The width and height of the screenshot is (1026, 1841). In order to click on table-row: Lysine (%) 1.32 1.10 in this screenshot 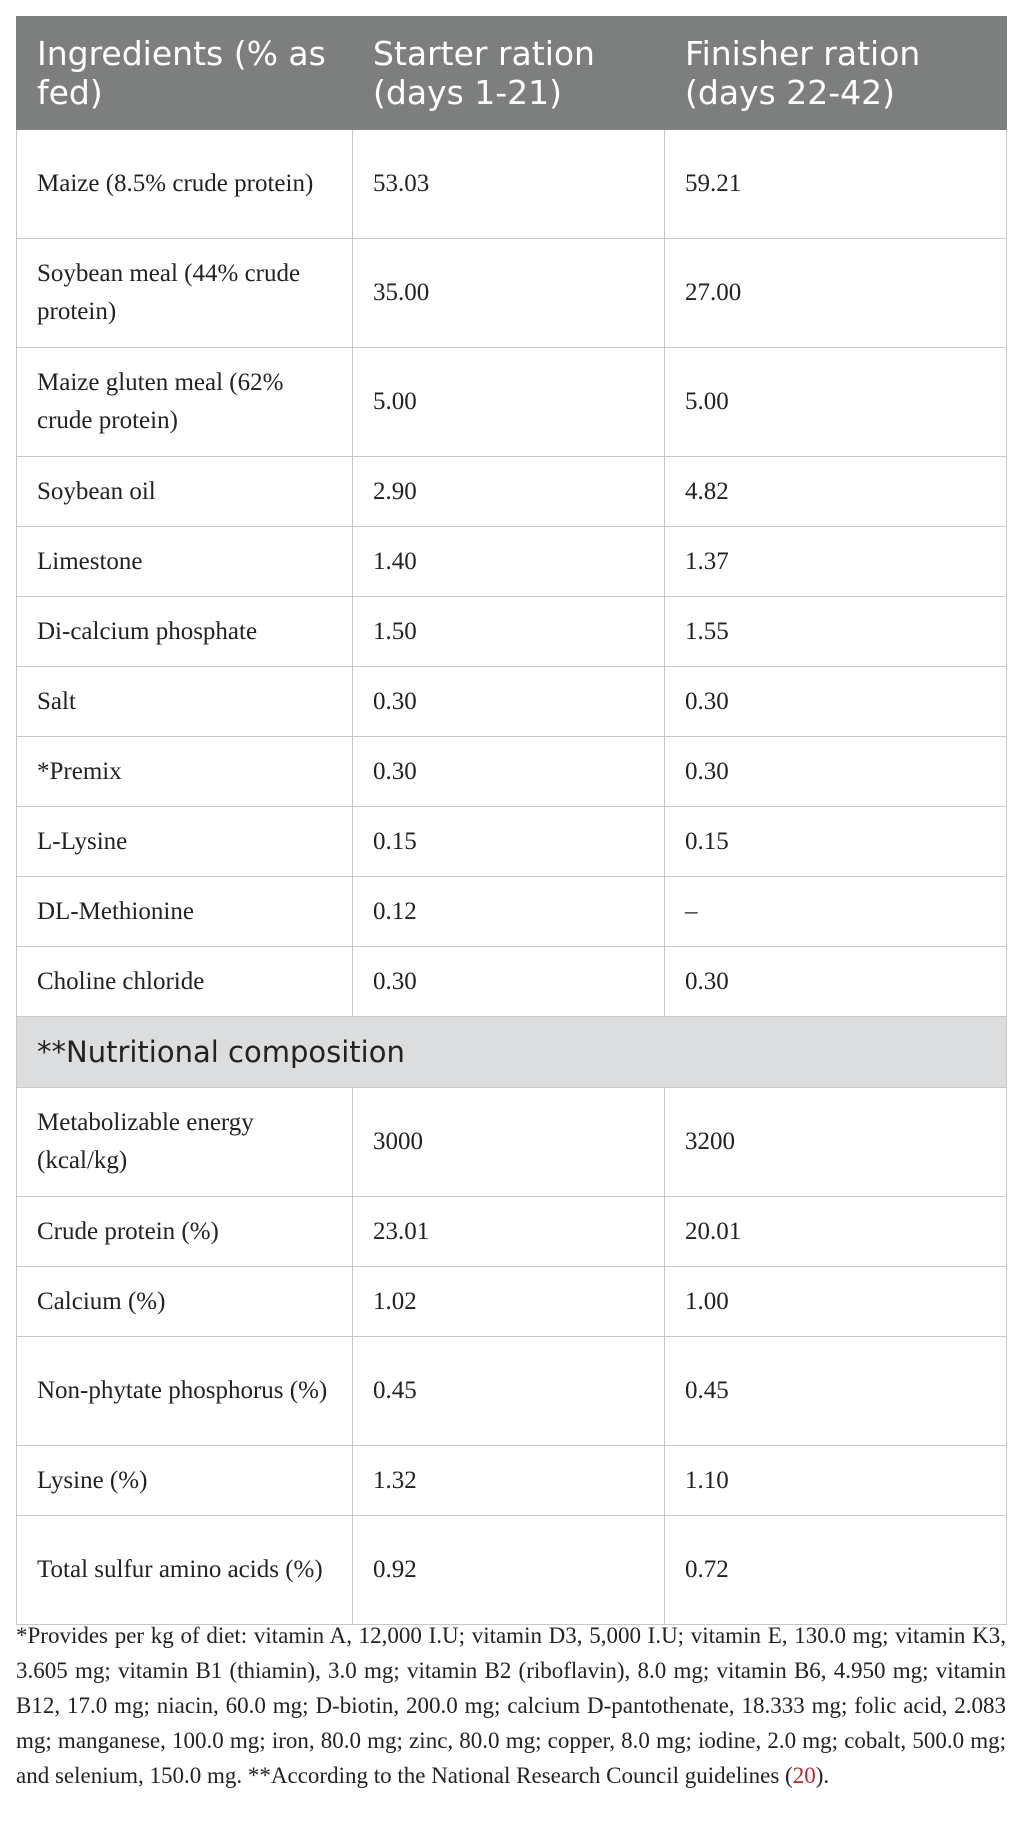, I will do `click(511, 1480)`.